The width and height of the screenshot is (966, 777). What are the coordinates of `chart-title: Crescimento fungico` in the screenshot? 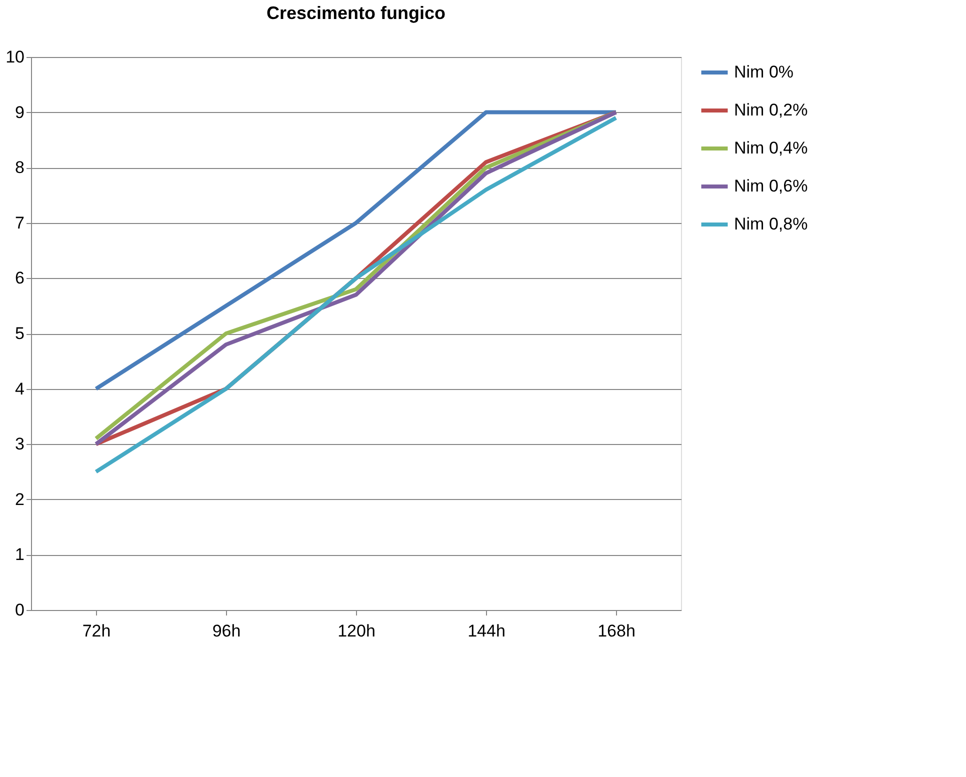 It's located at (356, 13).